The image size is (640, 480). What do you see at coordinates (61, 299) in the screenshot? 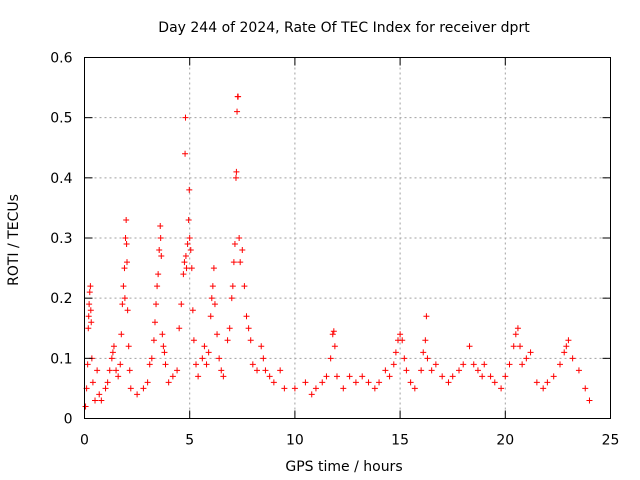
I see `y-tick-label: 0.2` at bounding box center [61, 299].